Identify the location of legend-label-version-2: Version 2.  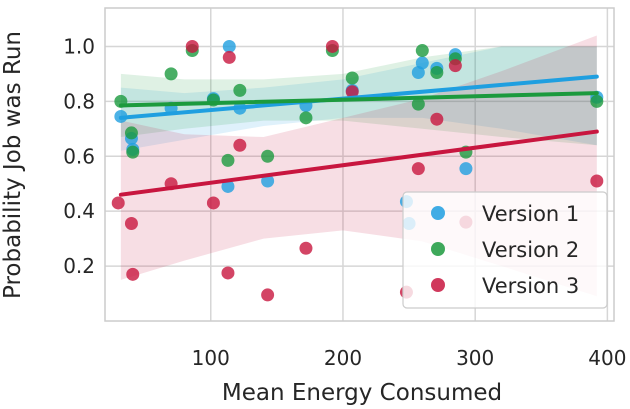
(530, 250).